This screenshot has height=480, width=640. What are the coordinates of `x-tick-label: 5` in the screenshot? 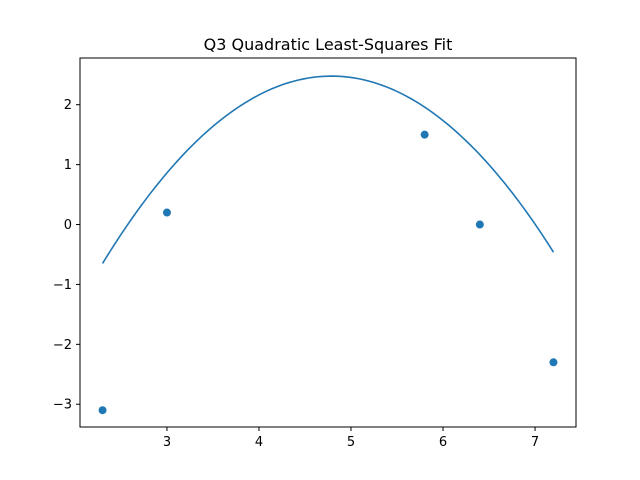 It's located at (351, 442).